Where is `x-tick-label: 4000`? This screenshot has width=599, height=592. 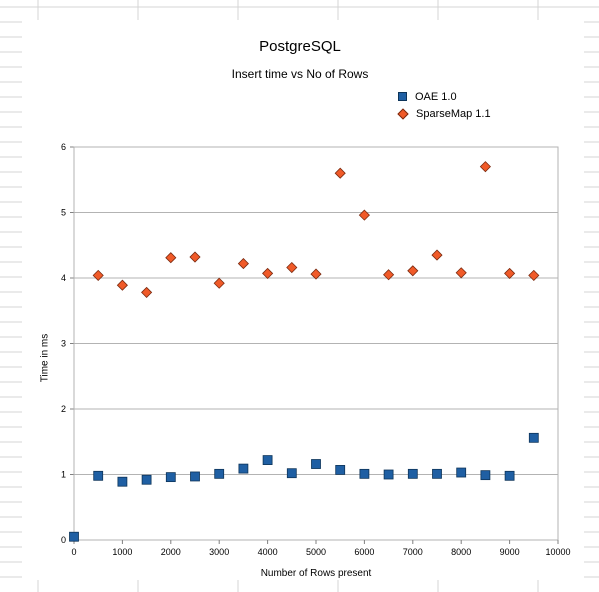
x-tick-label: 4000 is located at coordinates (268, 552).